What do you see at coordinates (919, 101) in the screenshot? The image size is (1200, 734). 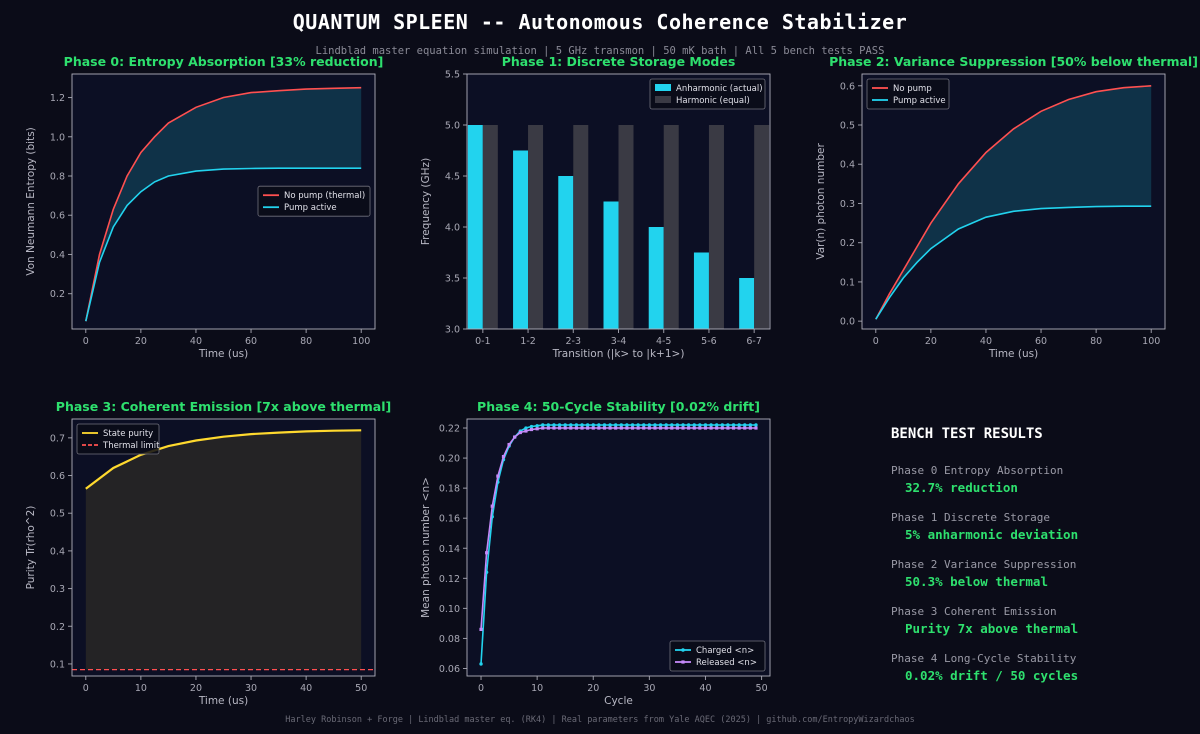 I see `legend-label: Pump active` at bounding box center [919, 101].